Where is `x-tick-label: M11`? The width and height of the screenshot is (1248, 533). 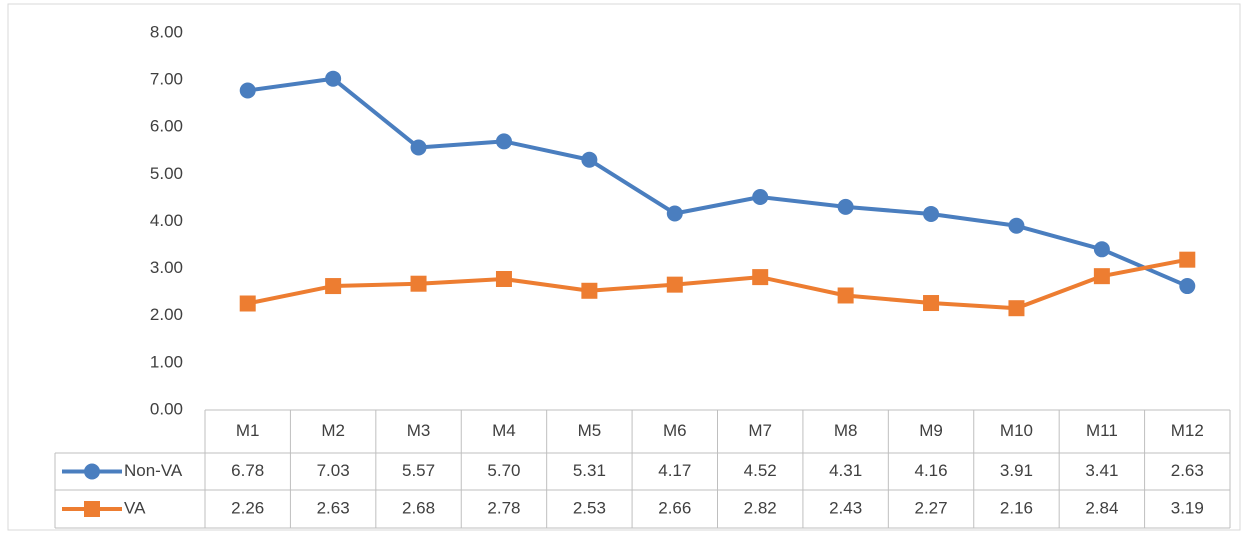
x-tick-label: M11 is located at coordinates (1102, 430).